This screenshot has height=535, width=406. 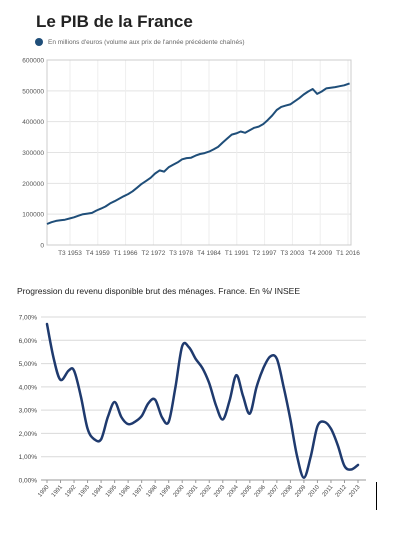 I want to click on rdb-x-tick-label: 2001, so click(x=193, y=491).